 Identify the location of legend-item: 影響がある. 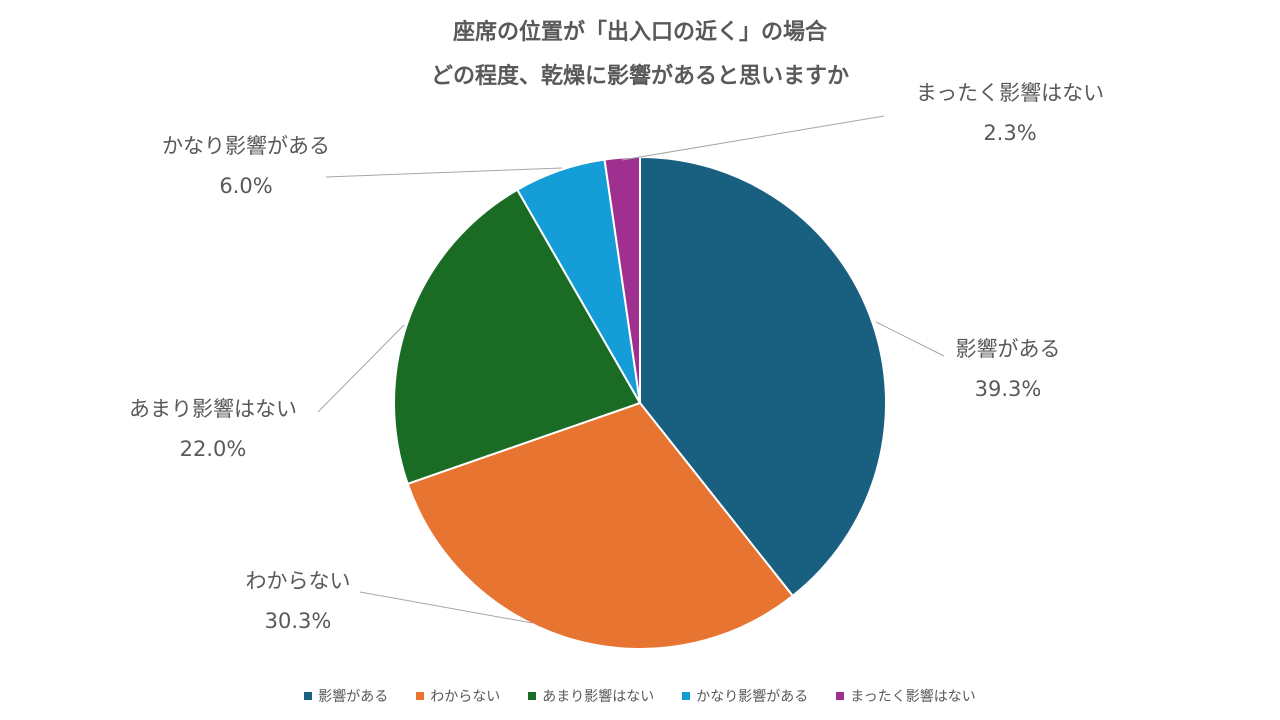
(346, 696).